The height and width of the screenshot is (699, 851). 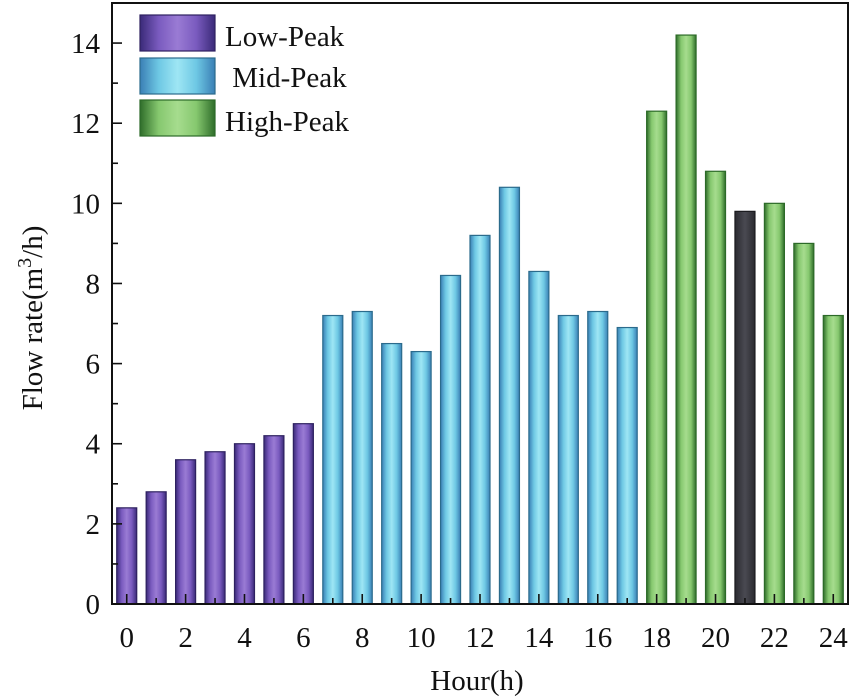 I want to click on x-tick-label-4: 4, so click(x=244, y=638).